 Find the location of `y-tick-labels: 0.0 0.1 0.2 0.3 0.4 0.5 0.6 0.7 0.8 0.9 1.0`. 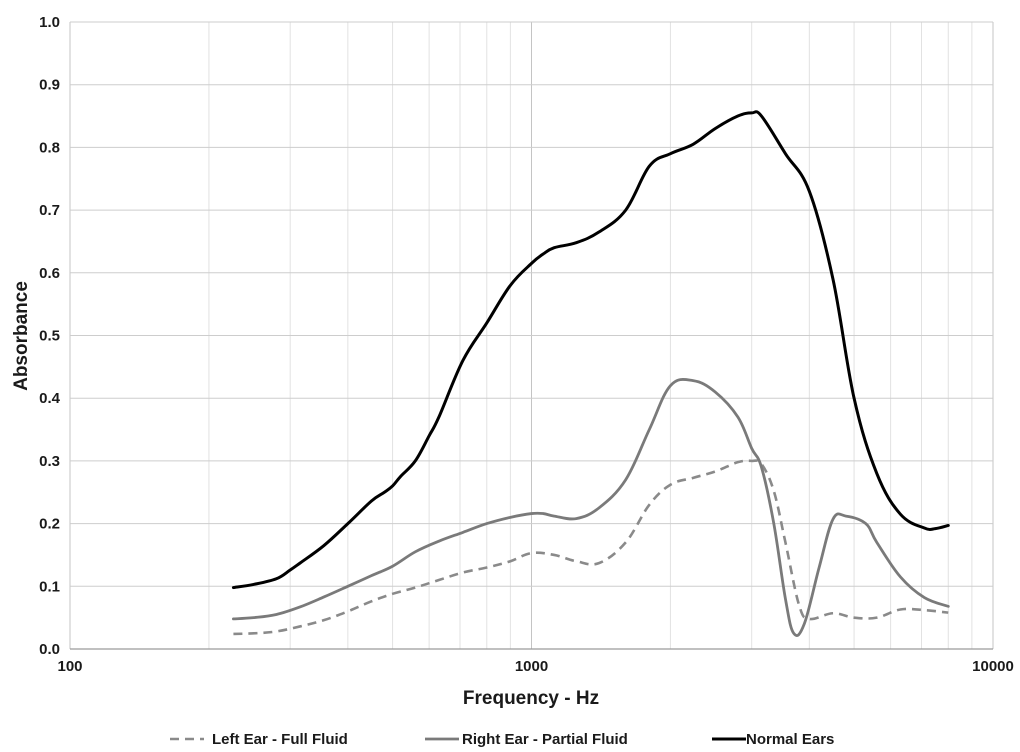

y-tick-labels: 0.0 0.1 0.2 0.3 0.4 0.5 0.6 0.7 0.8 0.9 1.0 is located at coordinates (50, 336).